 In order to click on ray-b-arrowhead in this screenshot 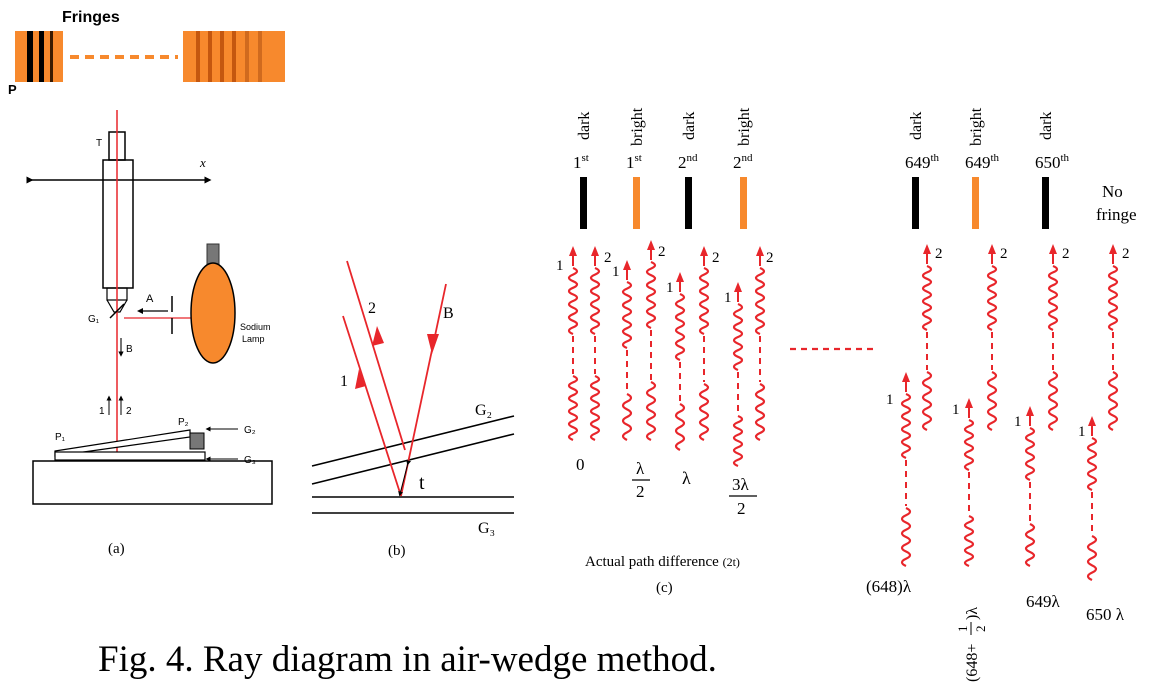, I will do `click(433, 344)`.